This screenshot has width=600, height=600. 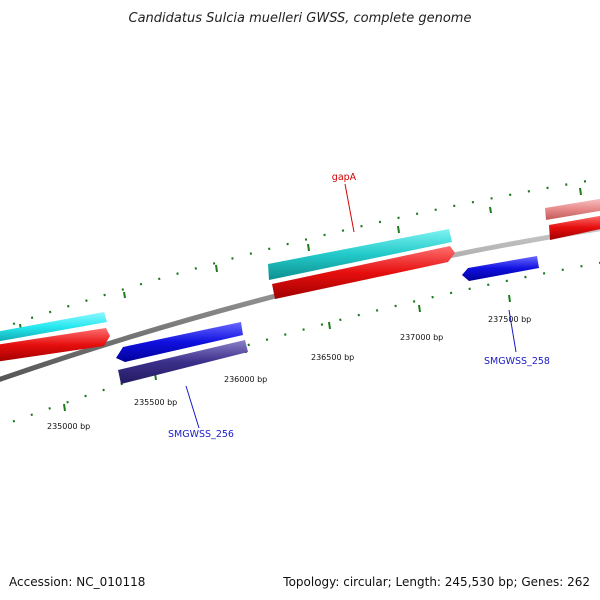 I want to click on features-smgwss258, so click(x=500, y=268).